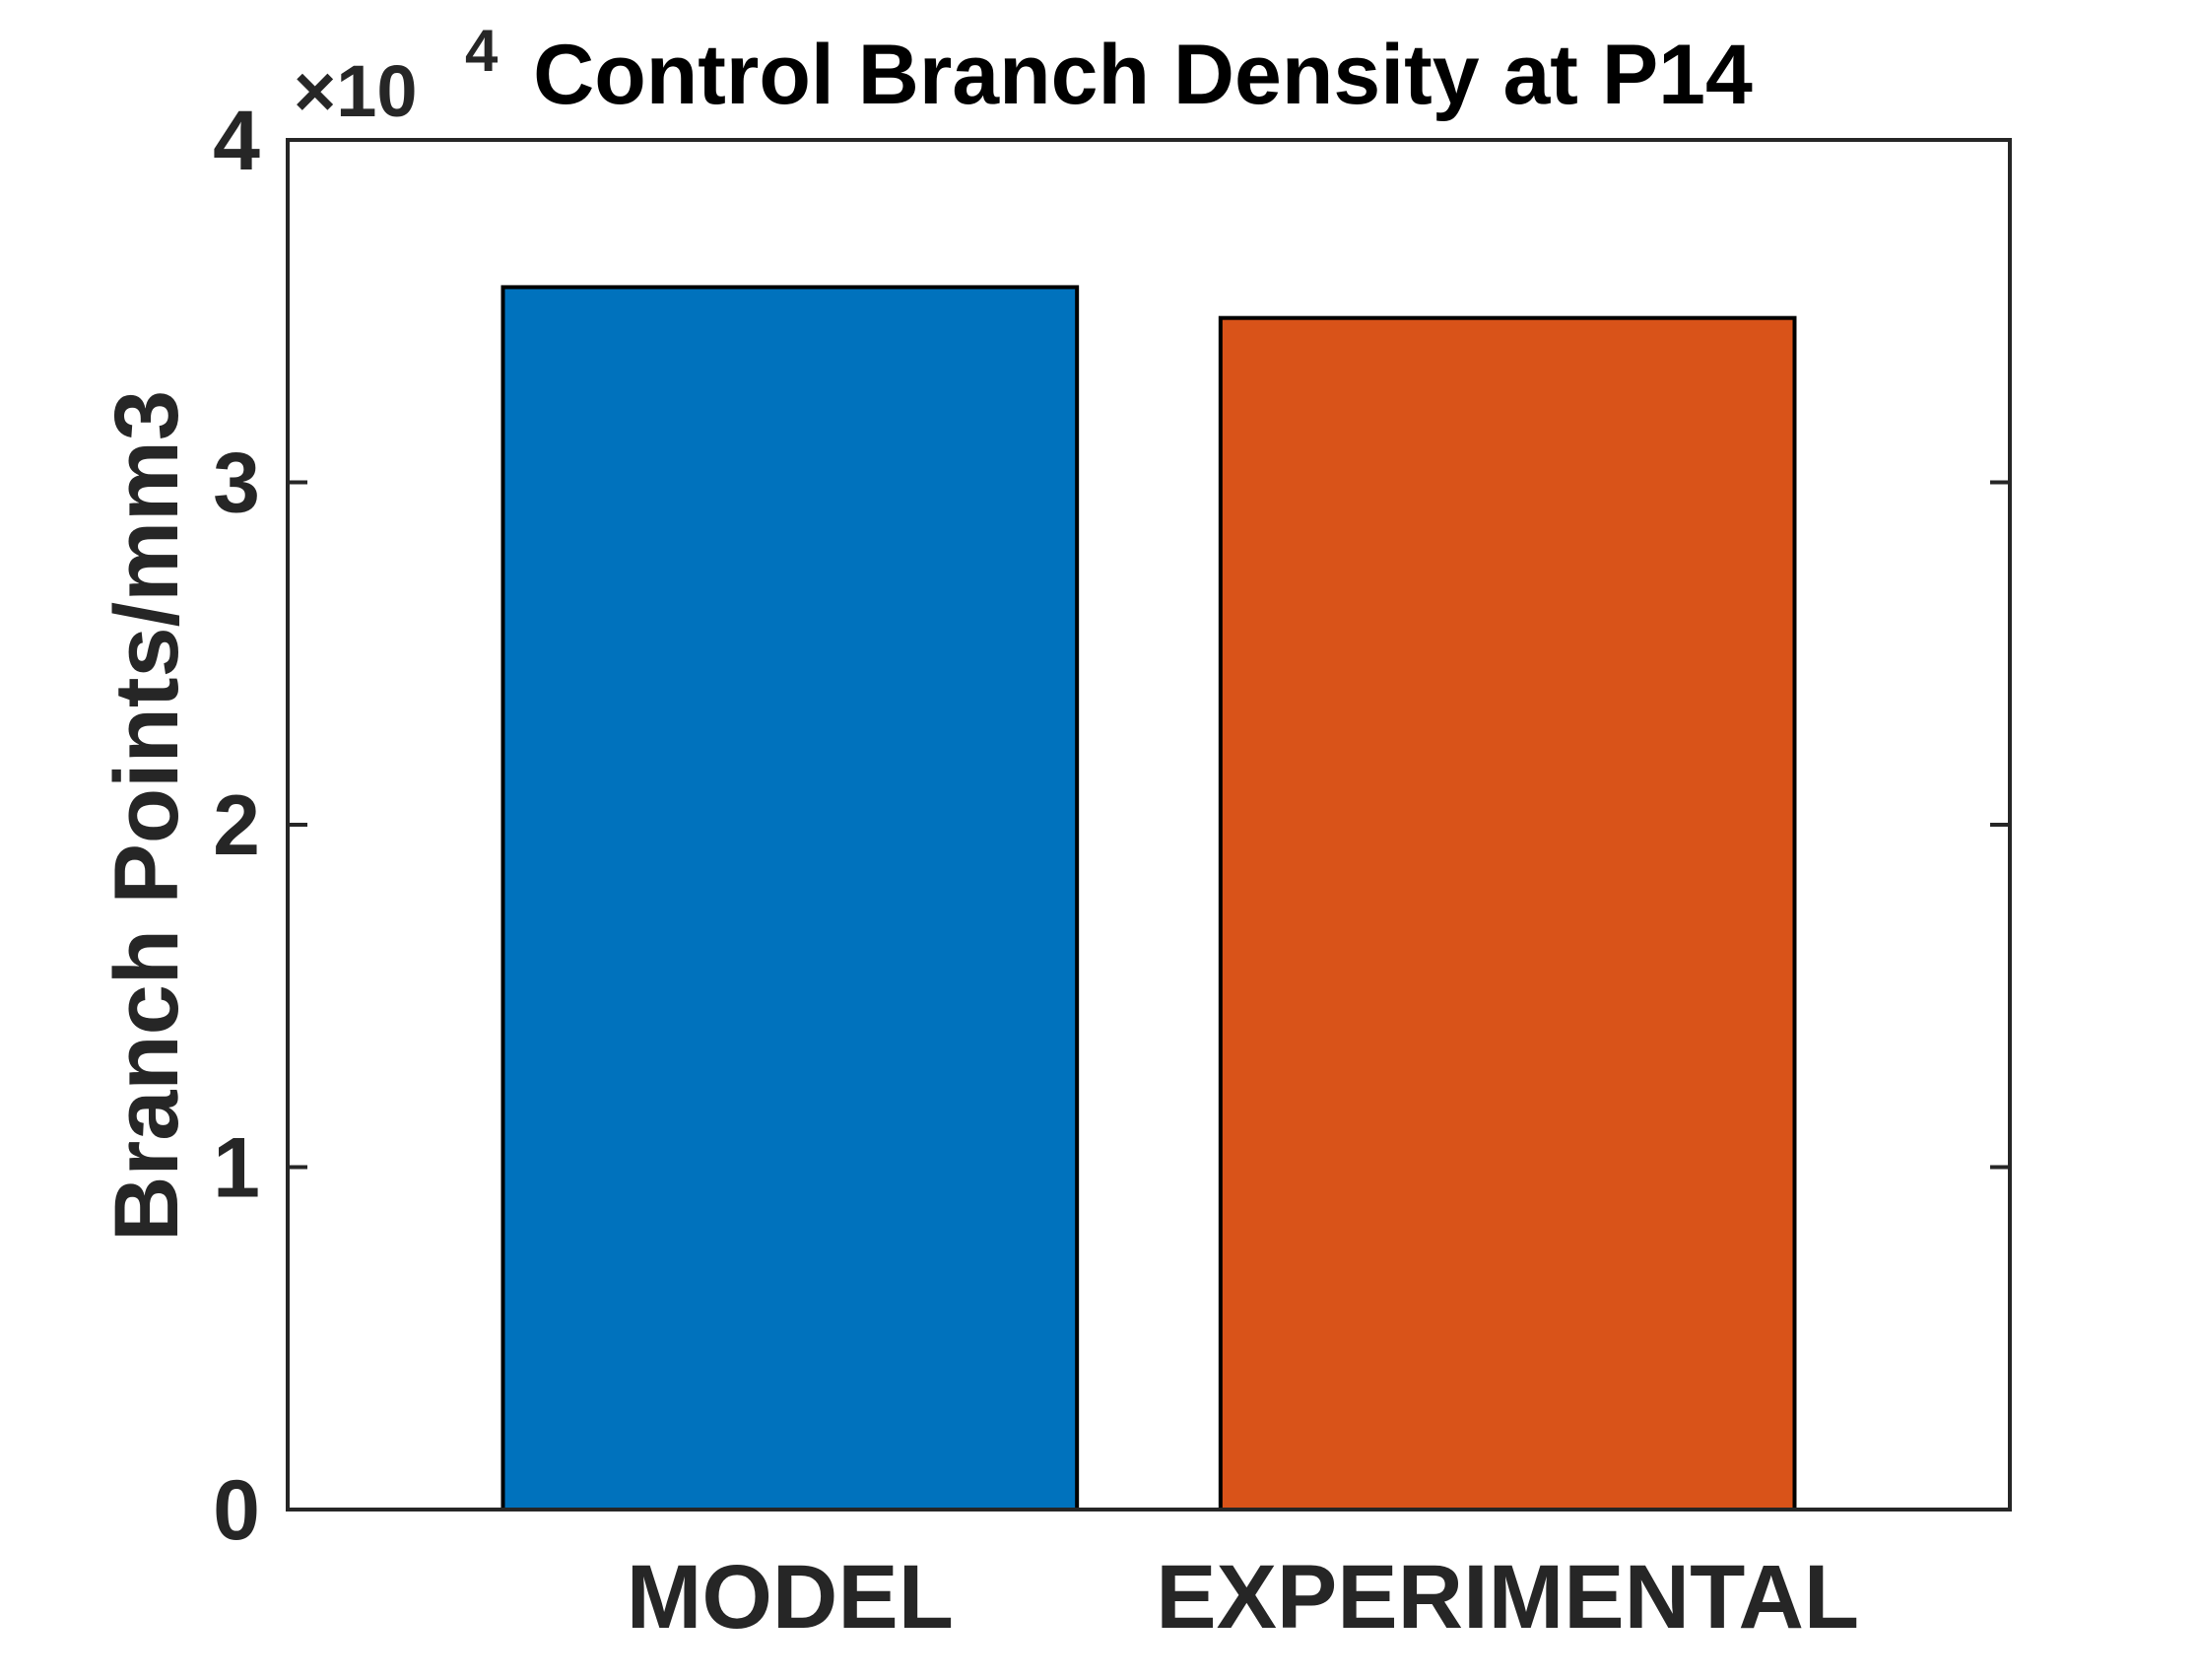 The height and width of the screenshot is (1680, 2199). Describe the element at coordinates (356, 91) in the screenshot. I see `y-exponent-base: ×10` at that location.